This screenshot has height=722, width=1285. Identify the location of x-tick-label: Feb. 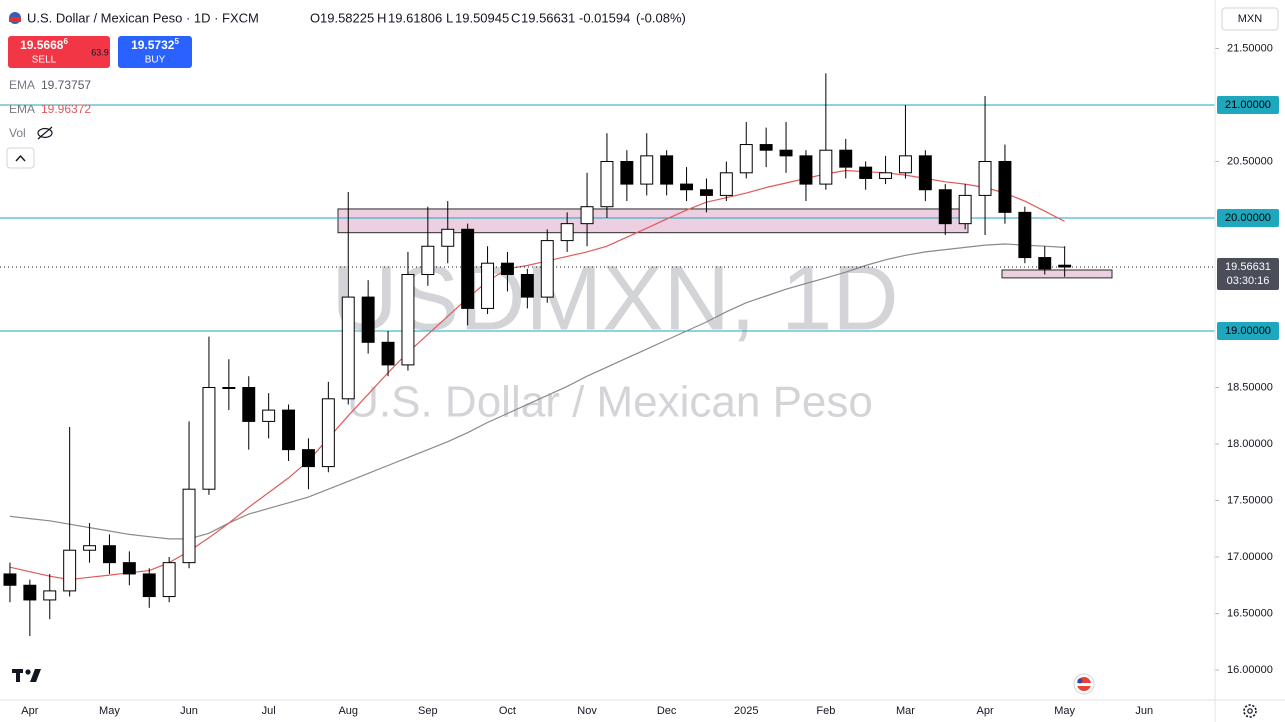
(825, 711).